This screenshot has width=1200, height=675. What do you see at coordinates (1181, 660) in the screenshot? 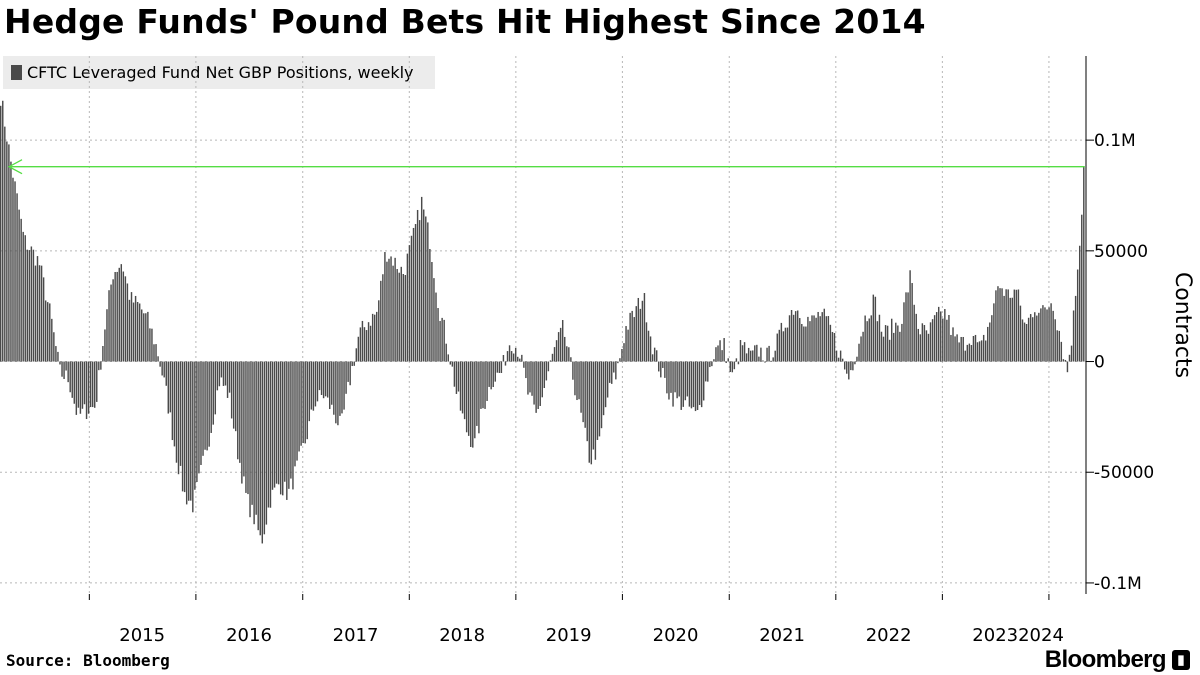
I see `chart-glyph-icon: ▮` at bounding box center [1181, 660].